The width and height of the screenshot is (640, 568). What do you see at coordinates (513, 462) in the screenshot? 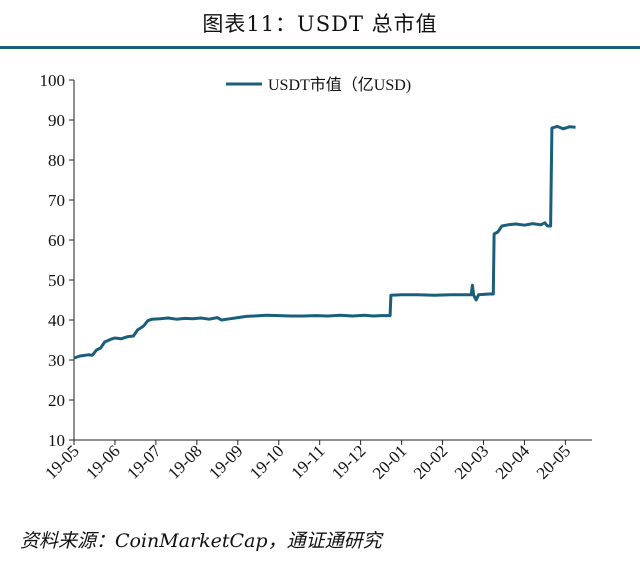
I see `x-tick-label: 20-04` at bounding box center [513, 462].